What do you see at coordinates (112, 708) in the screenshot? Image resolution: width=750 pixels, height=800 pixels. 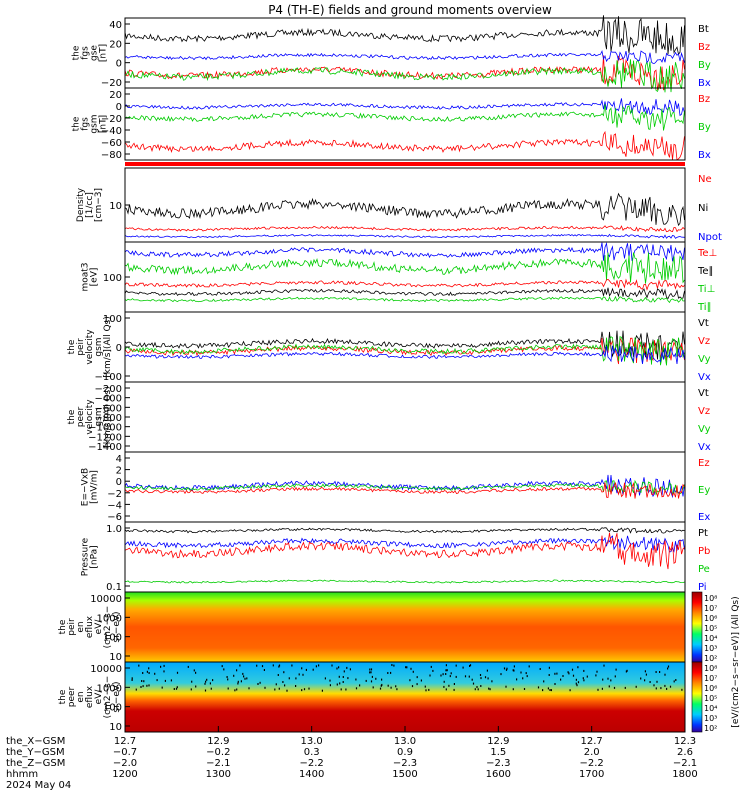 I see `y-tick-label: 100` at bounding box center [112, 708].